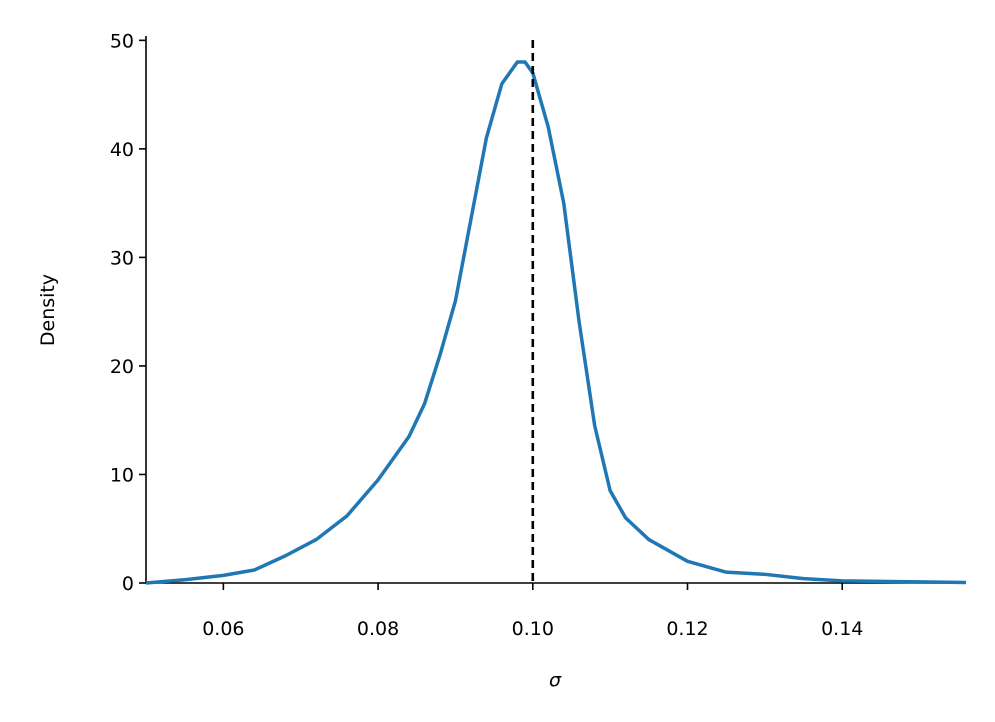 The width and height of the screenshot is (995, 722). Describe the element at coordinates (122, 41) in the screenshot. I see `y-tick-label: 50` at that location.